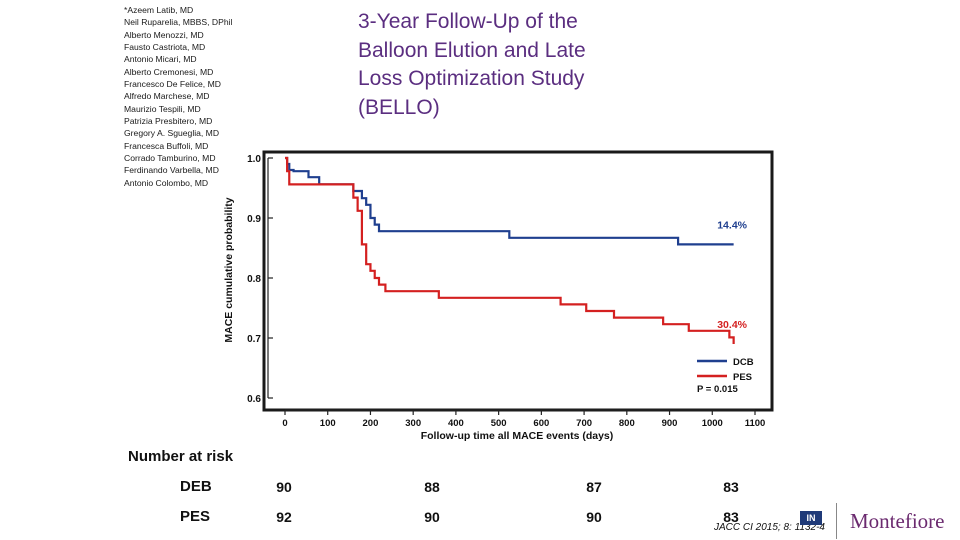  Describe the element at coordinates (541, 423) in the screenshot. I see `x-tick-label: 600` at that location.